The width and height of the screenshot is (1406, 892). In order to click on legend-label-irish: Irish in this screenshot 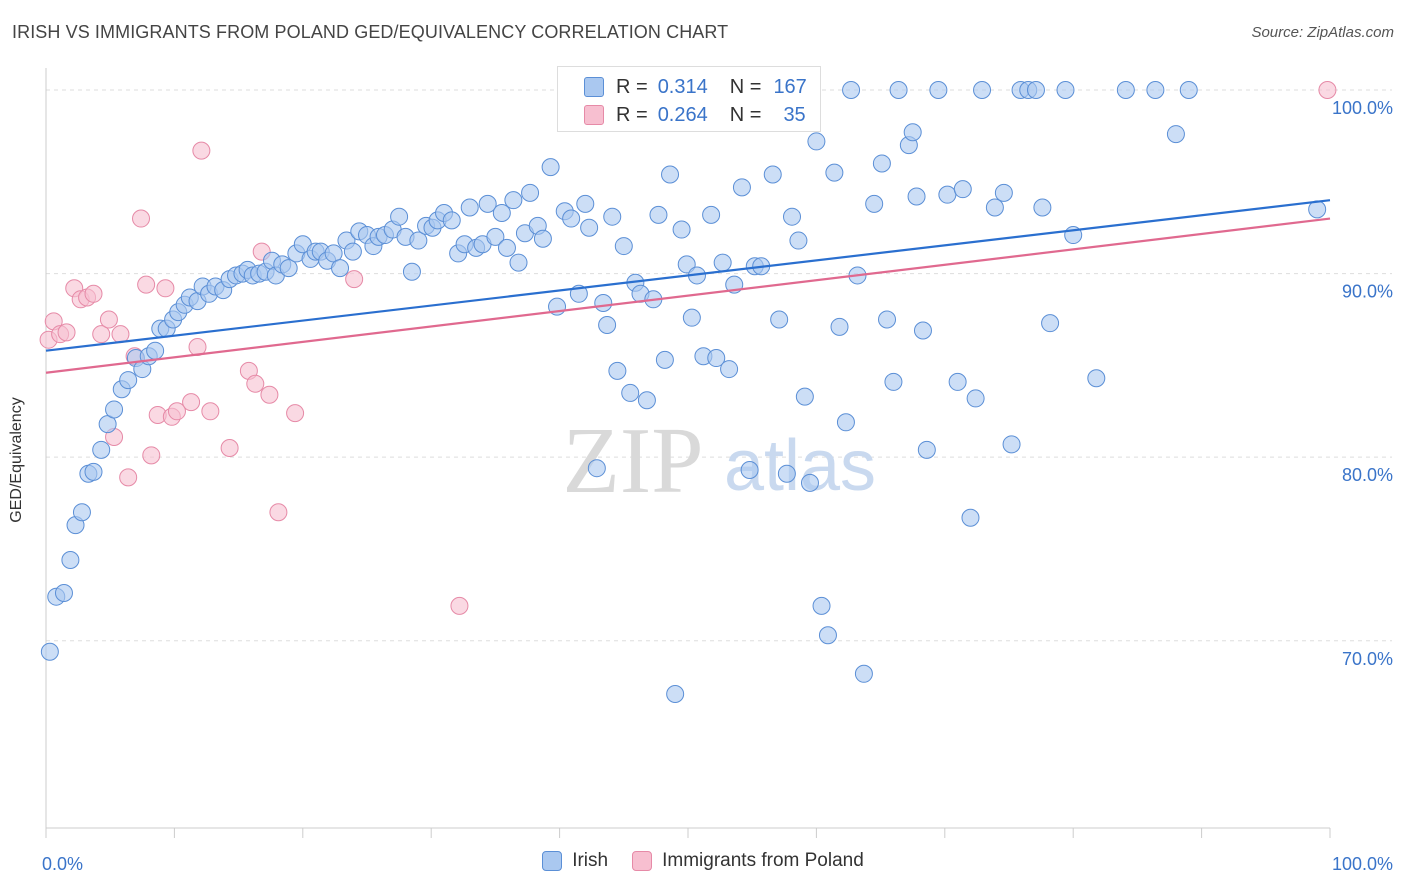, I will do `click(590, 860)`.